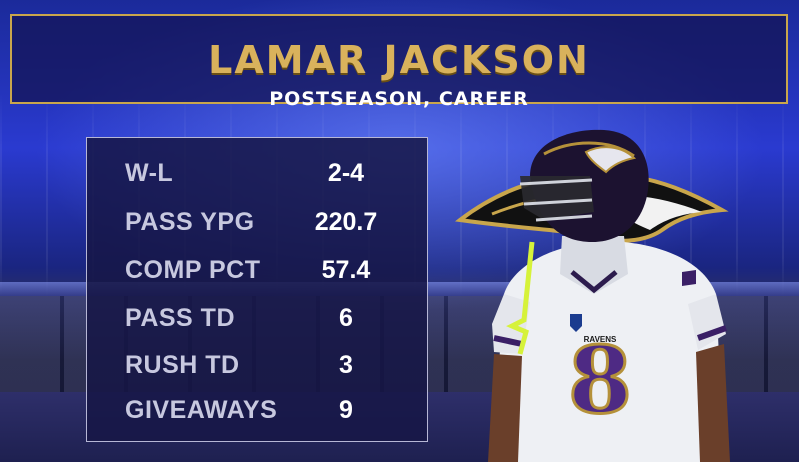 This screenshot has height=462, width=799. What do you see at coordinates (193, 270) in the screenshot?
I see `stat-label: COMP PCT` at bounding box center [193, 270].